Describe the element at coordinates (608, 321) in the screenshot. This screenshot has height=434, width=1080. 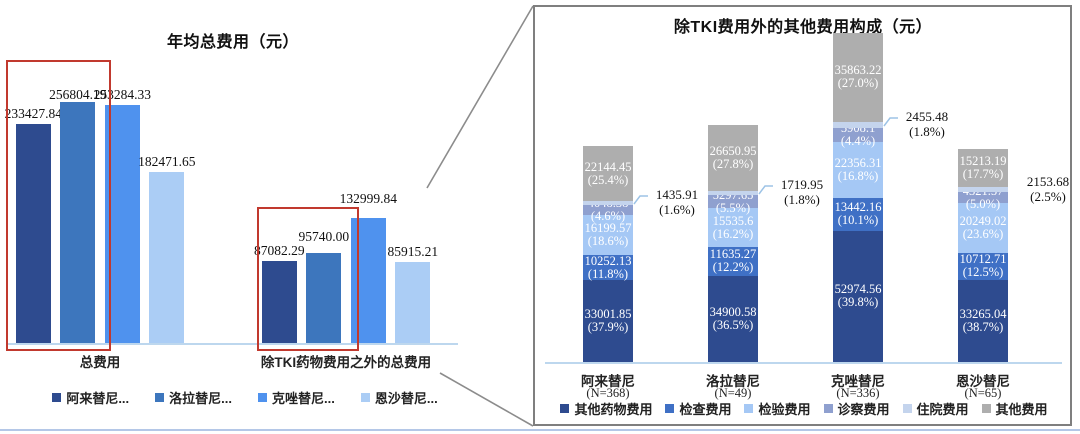
I see `segment-其他药物费用-阿来替尼` at that location.